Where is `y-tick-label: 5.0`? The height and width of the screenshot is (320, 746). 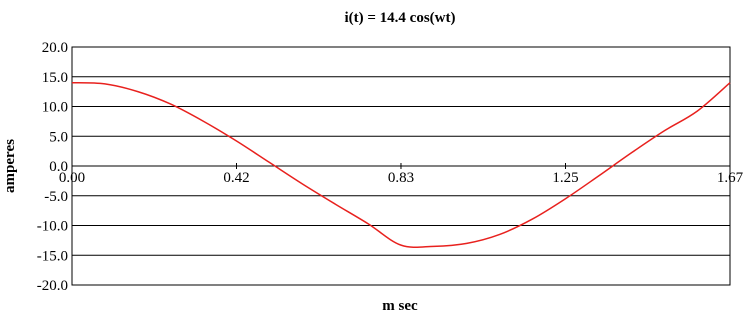 y-tick-label: 5.0 is located at coordinates (58, 137).